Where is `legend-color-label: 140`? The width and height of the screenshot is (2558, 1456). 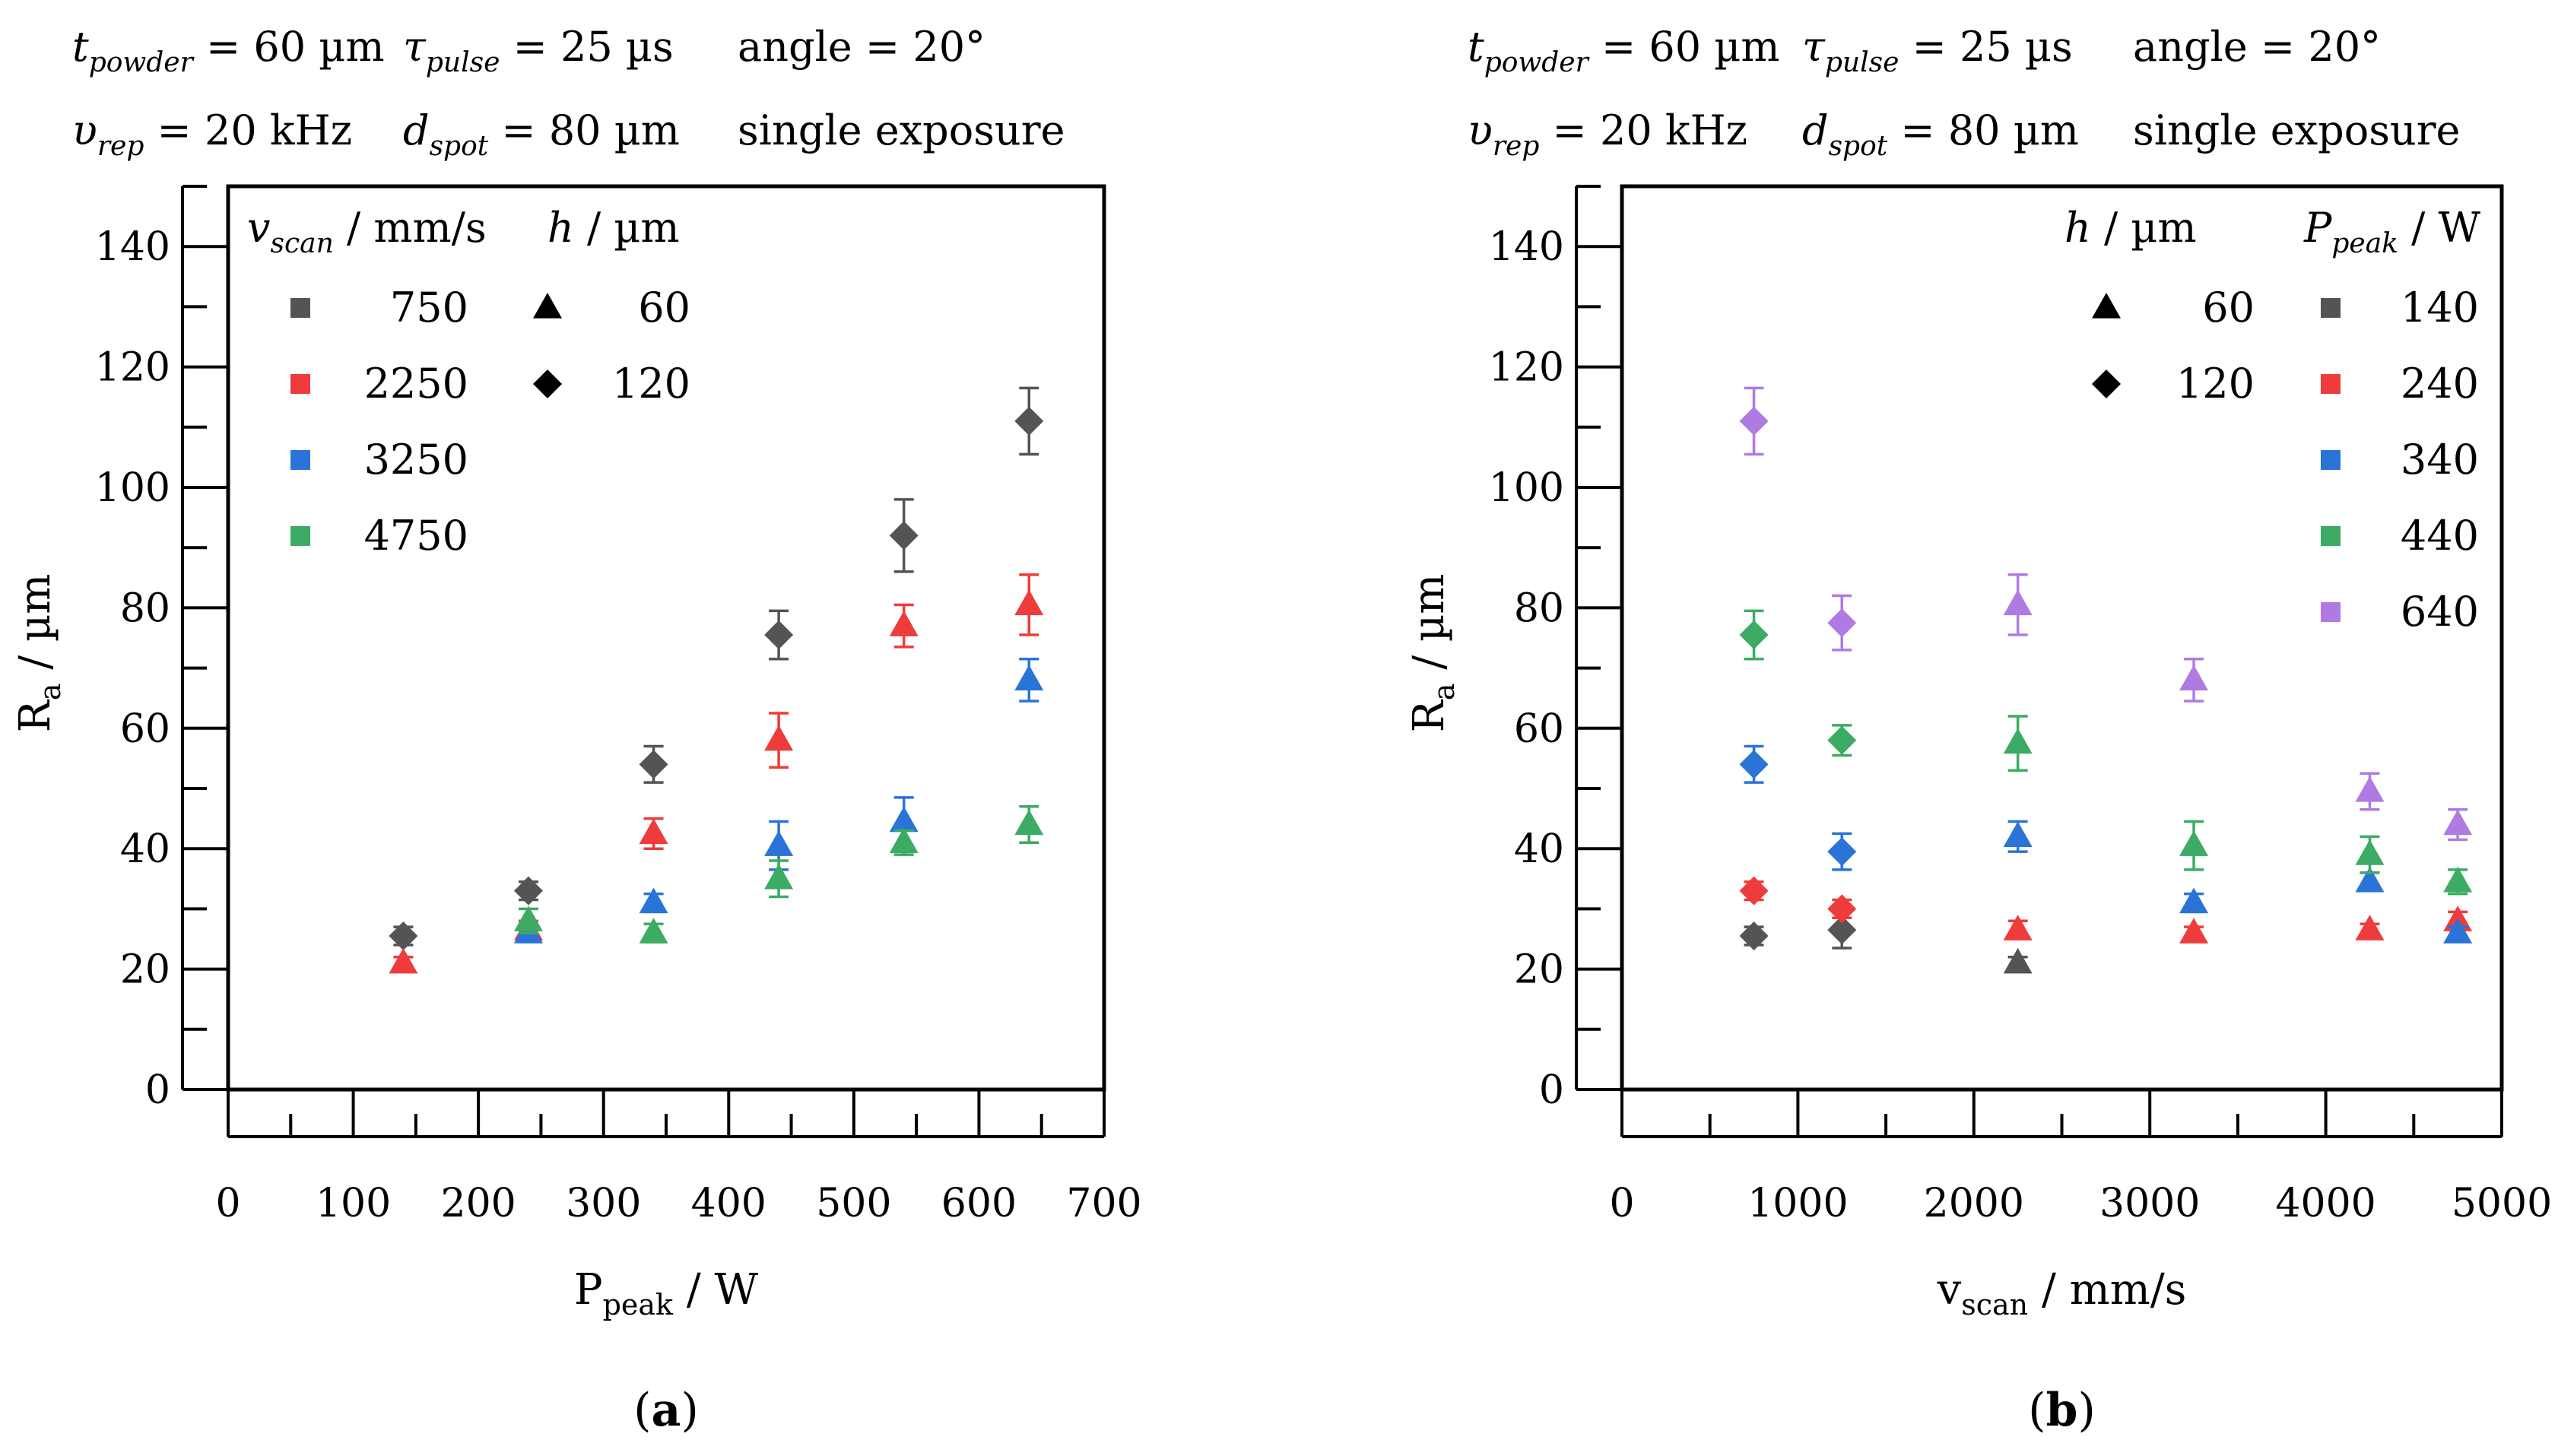 legend-color-label: 140 is located at coordinates (2440, 307).